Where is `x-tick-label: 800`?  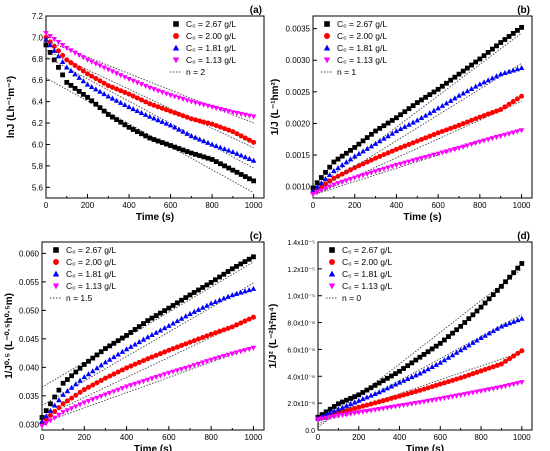
x-tick-label: 800 is located at coordinates (481, 437).